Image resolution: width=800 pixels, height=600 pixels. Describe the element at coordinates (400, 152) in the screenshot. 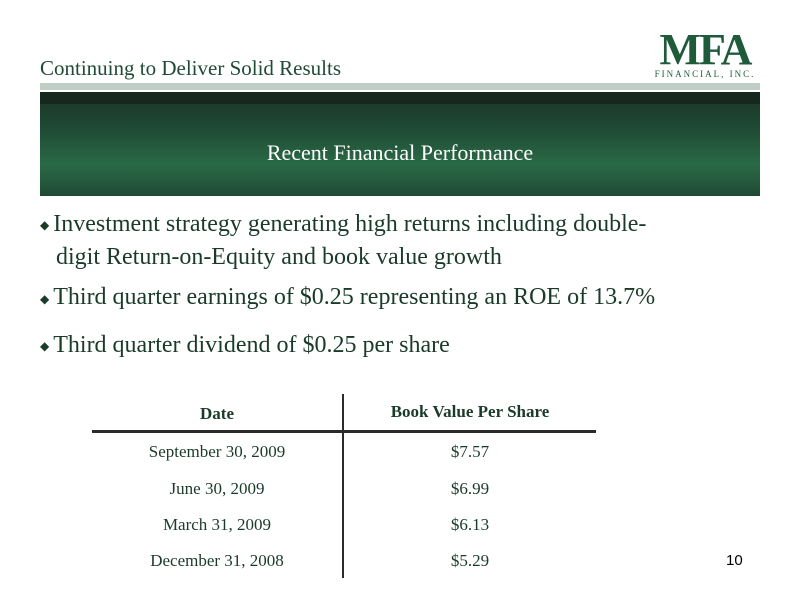

I see `banner-title: Recent Financial Performance` at that location.